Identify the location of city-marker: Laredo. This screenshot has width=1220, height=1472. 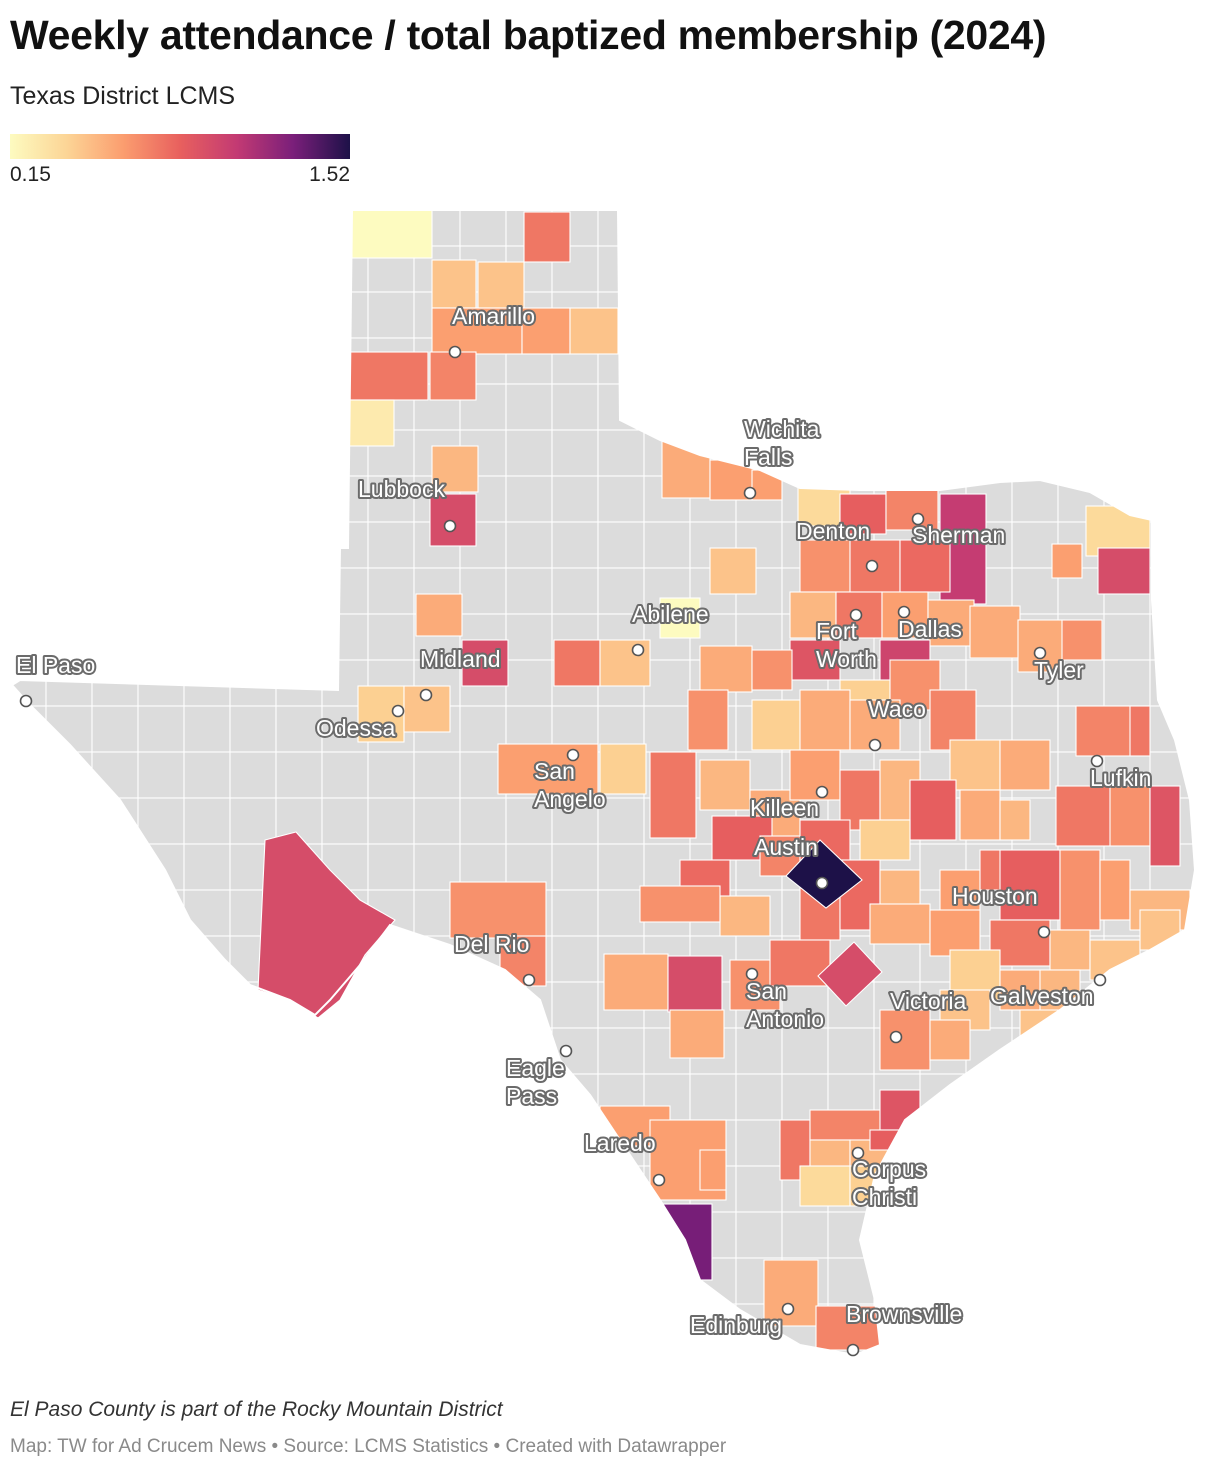
(624, 1157).